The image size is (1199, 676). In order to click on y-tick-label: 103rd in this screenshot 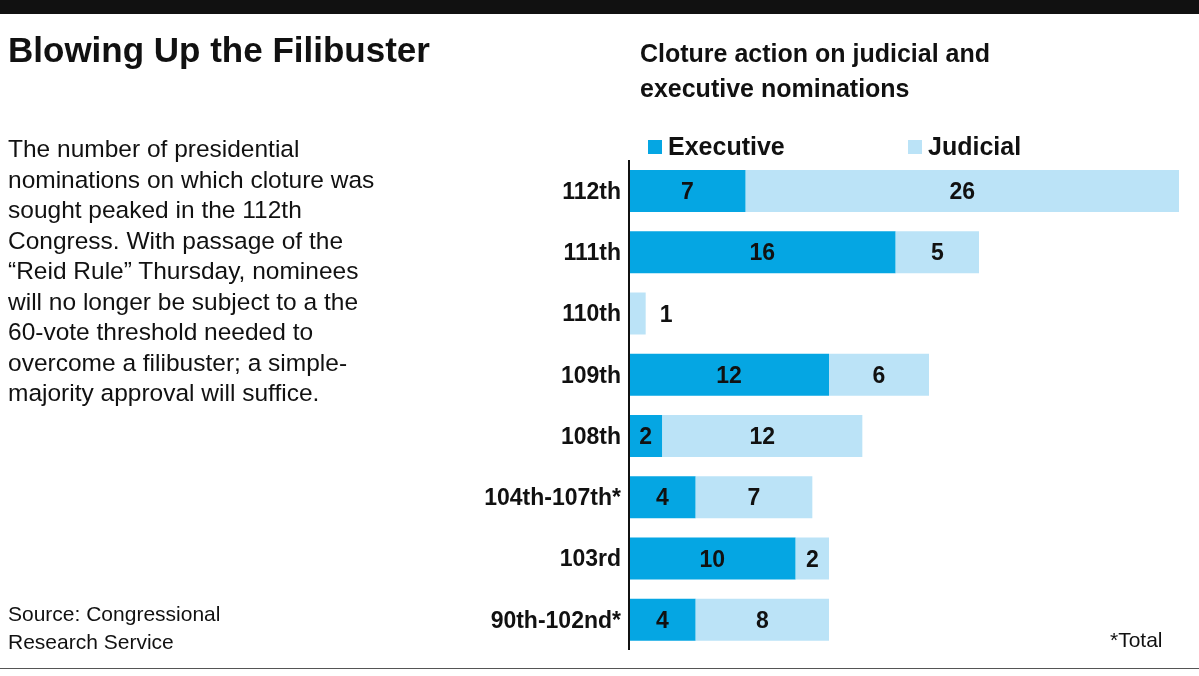, I will do `click(590, 558)`.